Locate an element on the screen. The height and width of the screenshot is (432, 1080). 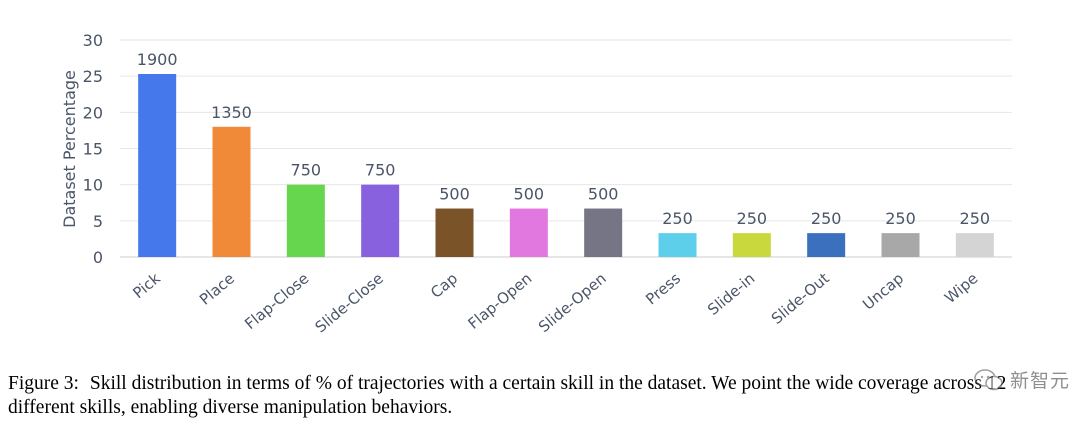
x-tick-label: Slide-Out is located at coordinates (800, 298).